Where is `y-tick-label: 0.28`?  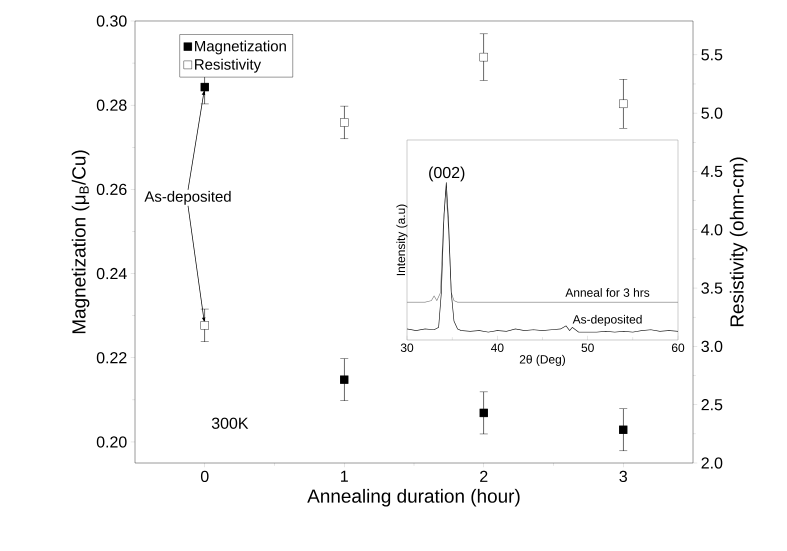 y-tick-label: 0.28 is located at coordinates (111, 105).